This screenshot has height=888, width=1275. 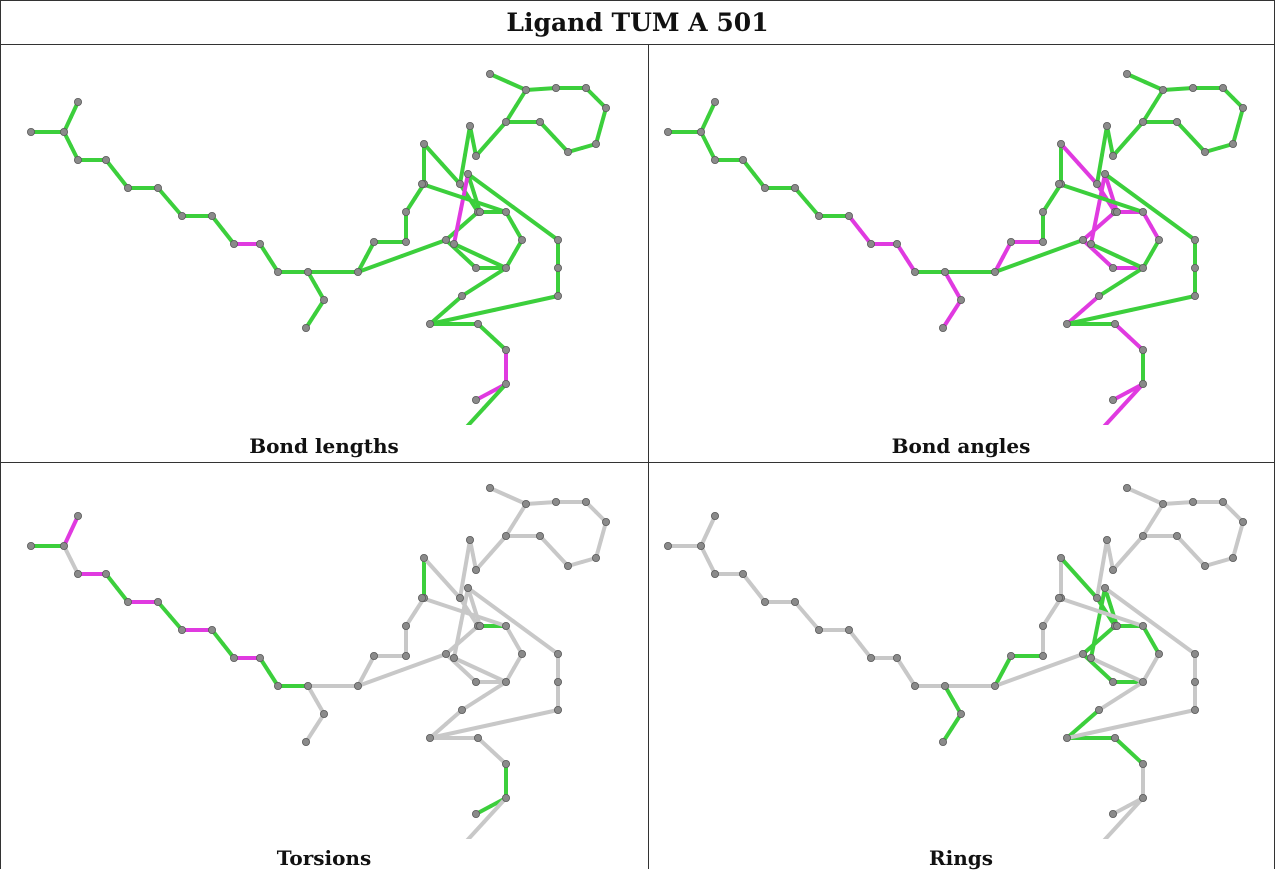 What do you see at coordinates (648, 456) in the screenshot?
I see `column-divider` at bounding box center [648, 456].